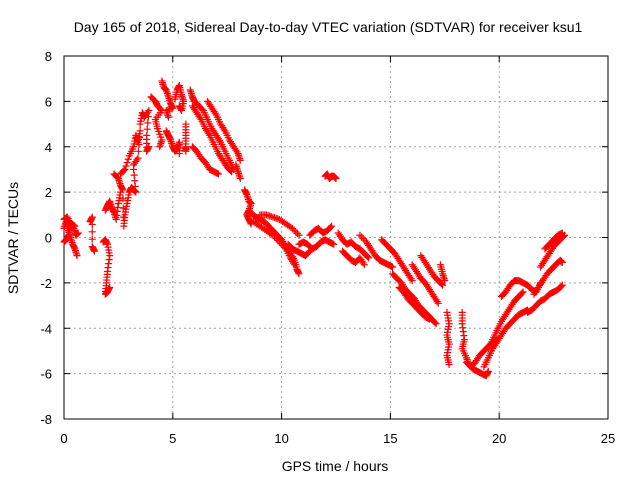 This screenshot has width=640, height=480. I want to click on y-axis-label: SDTVAR / TECUs, so click(13, 238).